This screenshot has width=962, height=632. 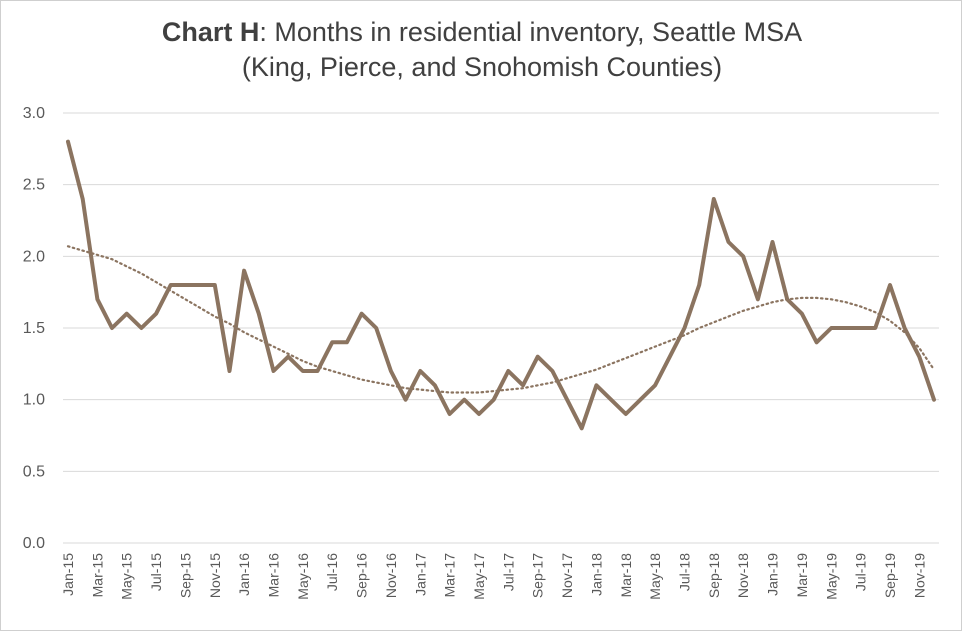 What do you see at coordinates (156, 572) in the screenshot?
I see `x-tick-label: Jul-15` at bounding box center [156, 572].